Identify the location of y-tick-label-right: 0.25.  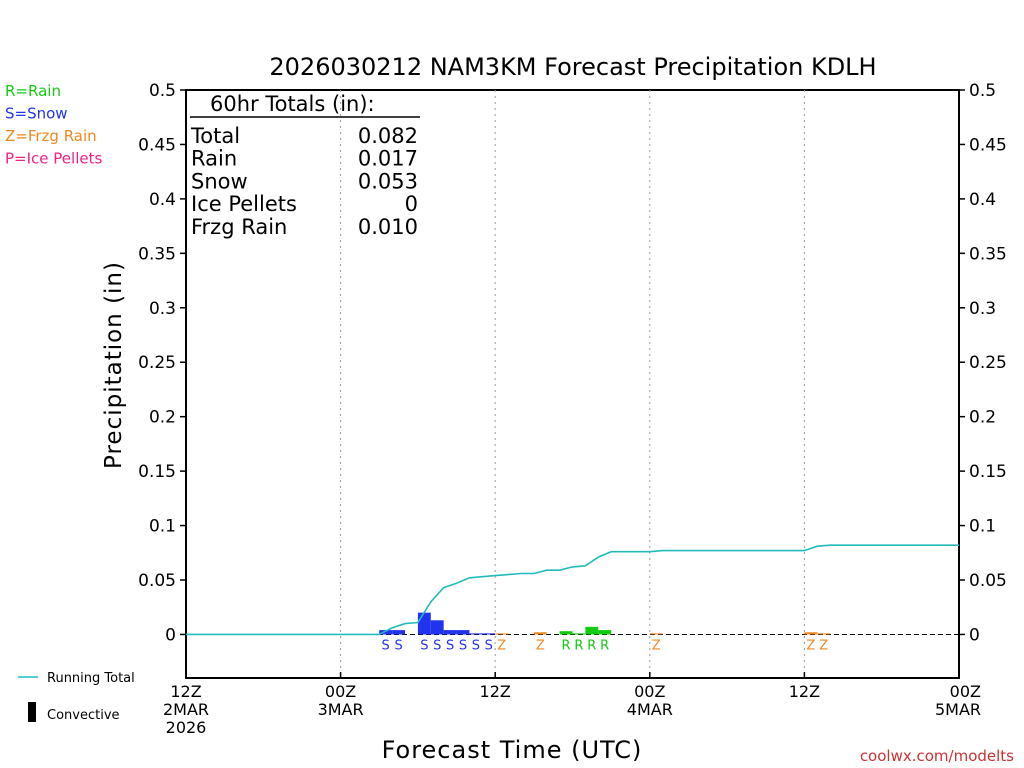
(988, 363).